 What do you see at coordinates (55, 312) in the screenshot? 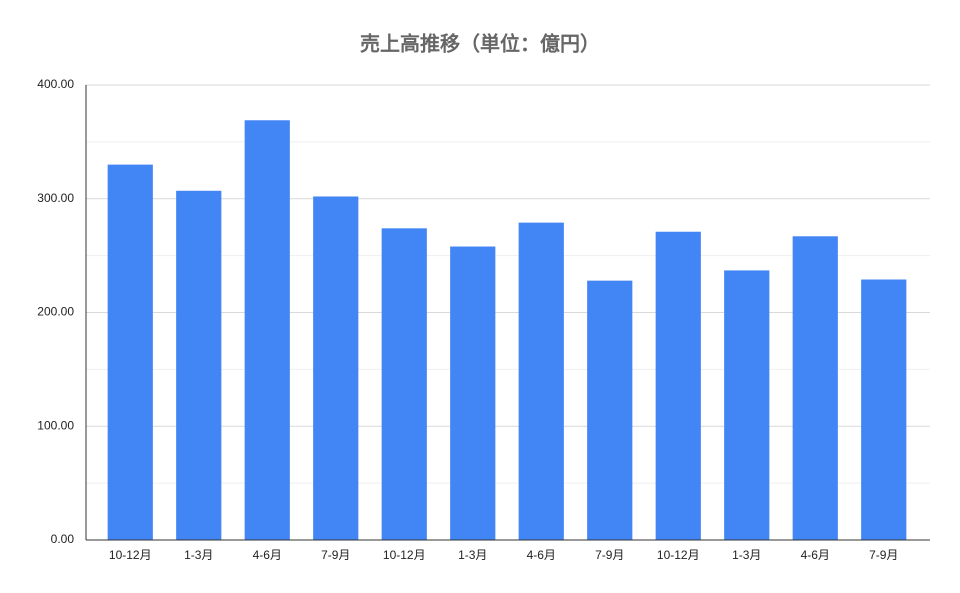
I see `y-tick-label: 200.00` at bounding box center [55, 312].